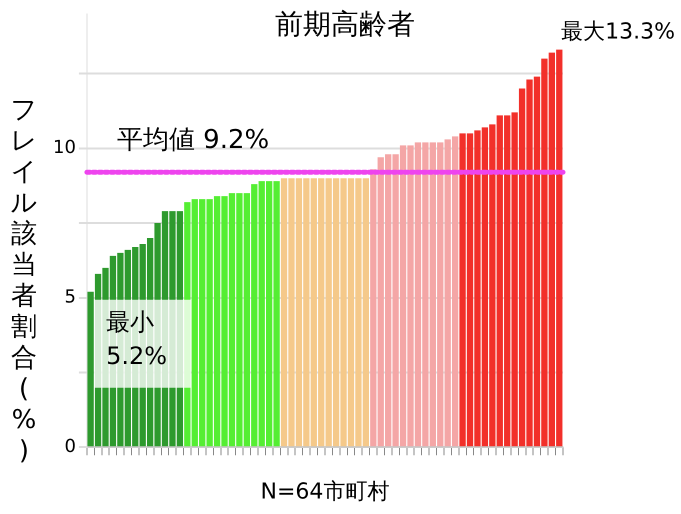 The height and width of the screenshot is (514, 681). What do you see at coordinates (24, 280) in the screenshot?
I see `text: フレイル該当者割合(%)` at bounding box center [24, 280].